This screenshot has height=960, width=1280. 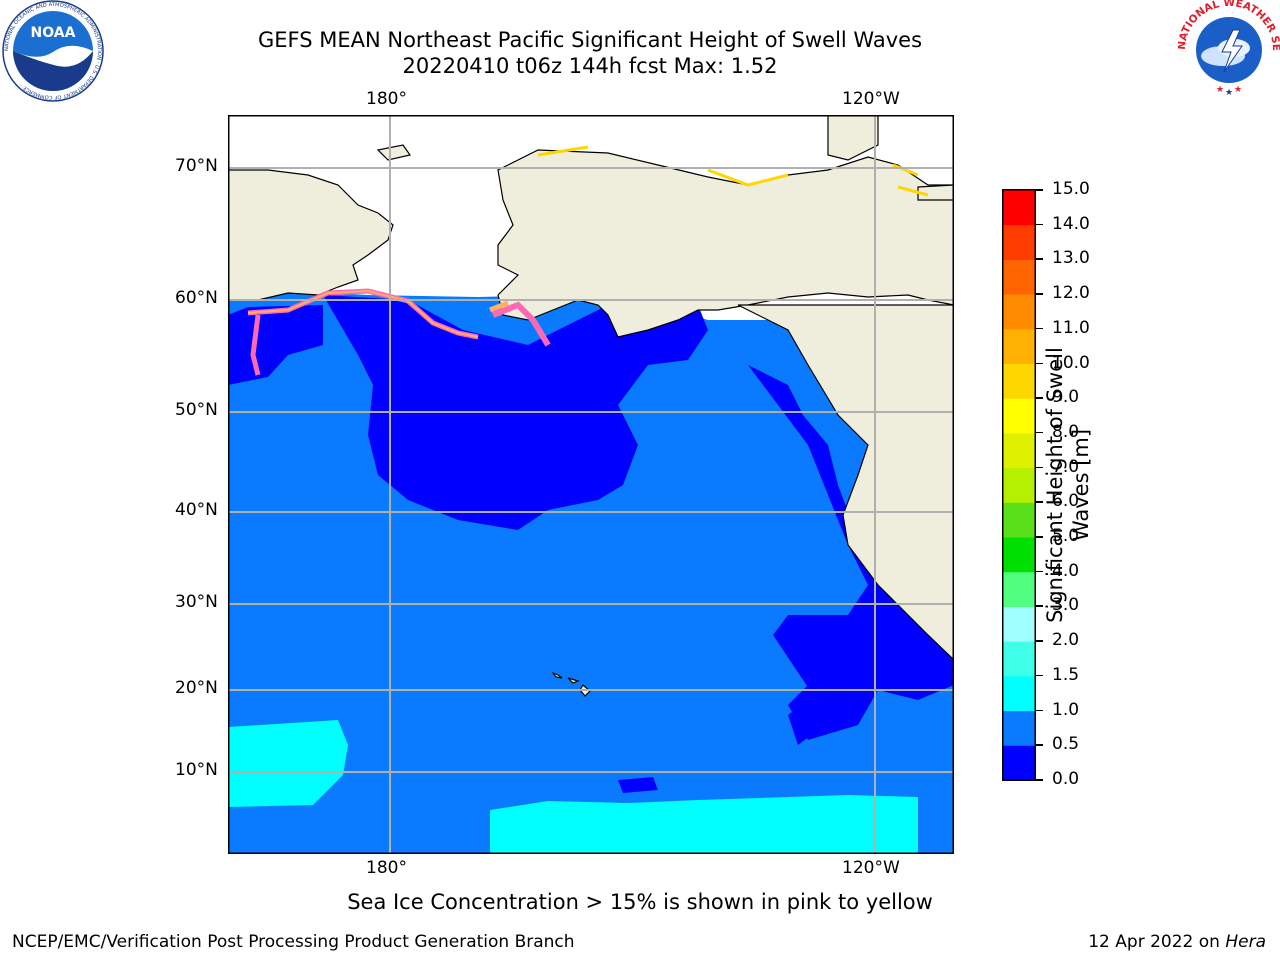 I want to click on north-america-land, so click(x=845, y=482).